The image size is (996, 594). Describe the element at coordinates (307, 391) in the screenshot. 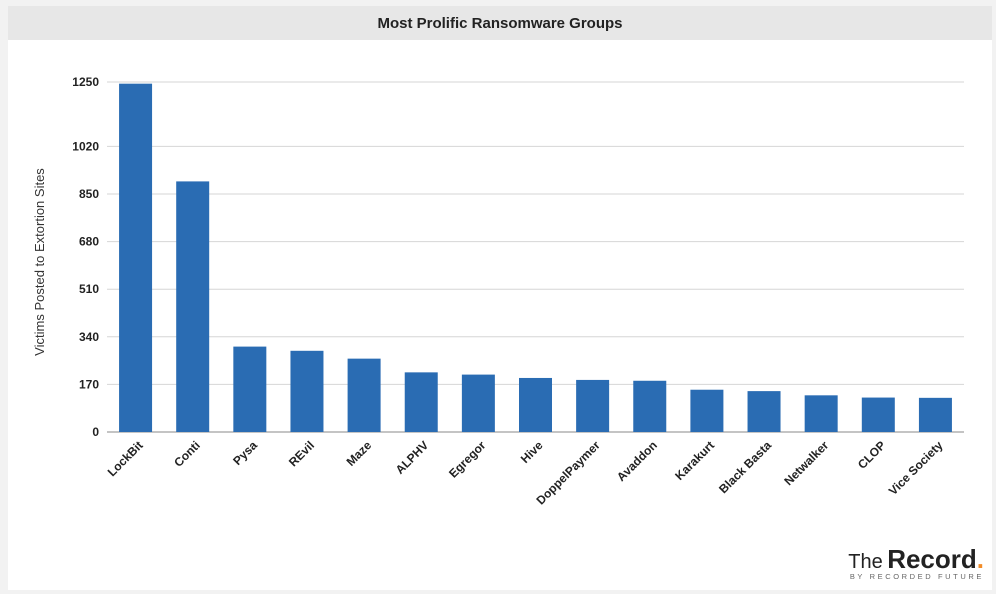

I see `bar-revil` at that location.